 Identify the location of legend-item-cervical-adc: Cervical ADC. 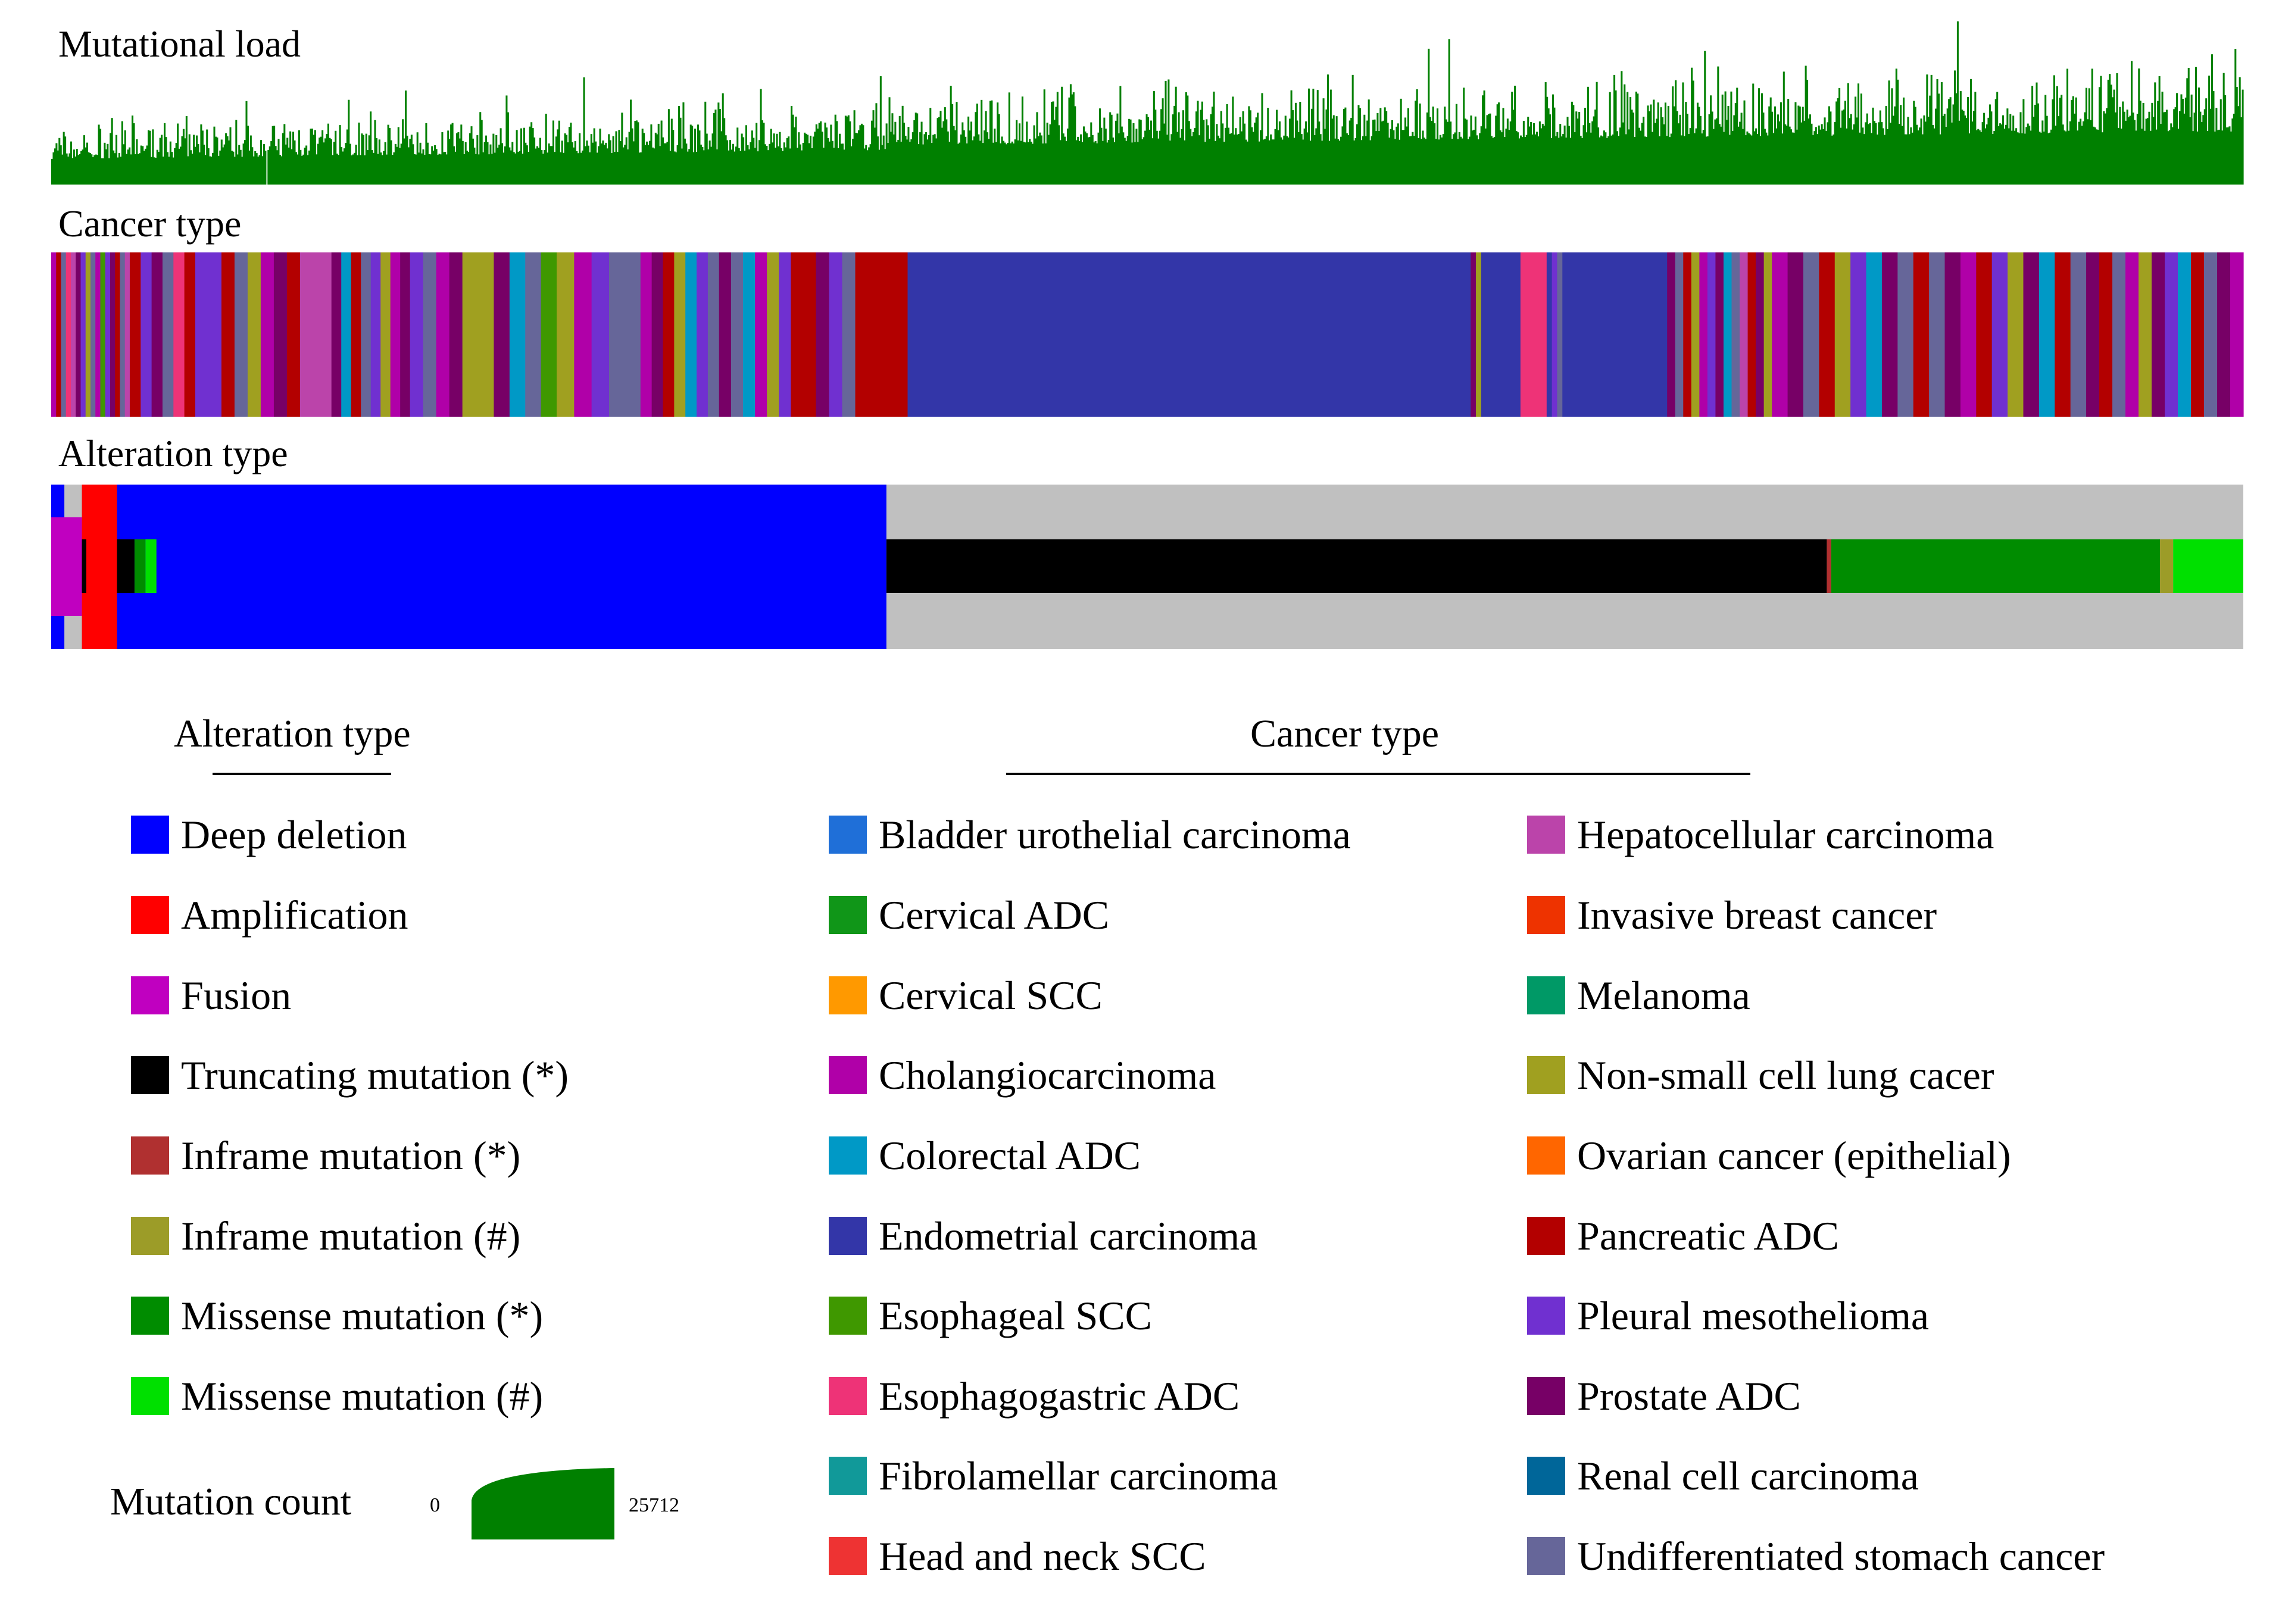
(969, 915).